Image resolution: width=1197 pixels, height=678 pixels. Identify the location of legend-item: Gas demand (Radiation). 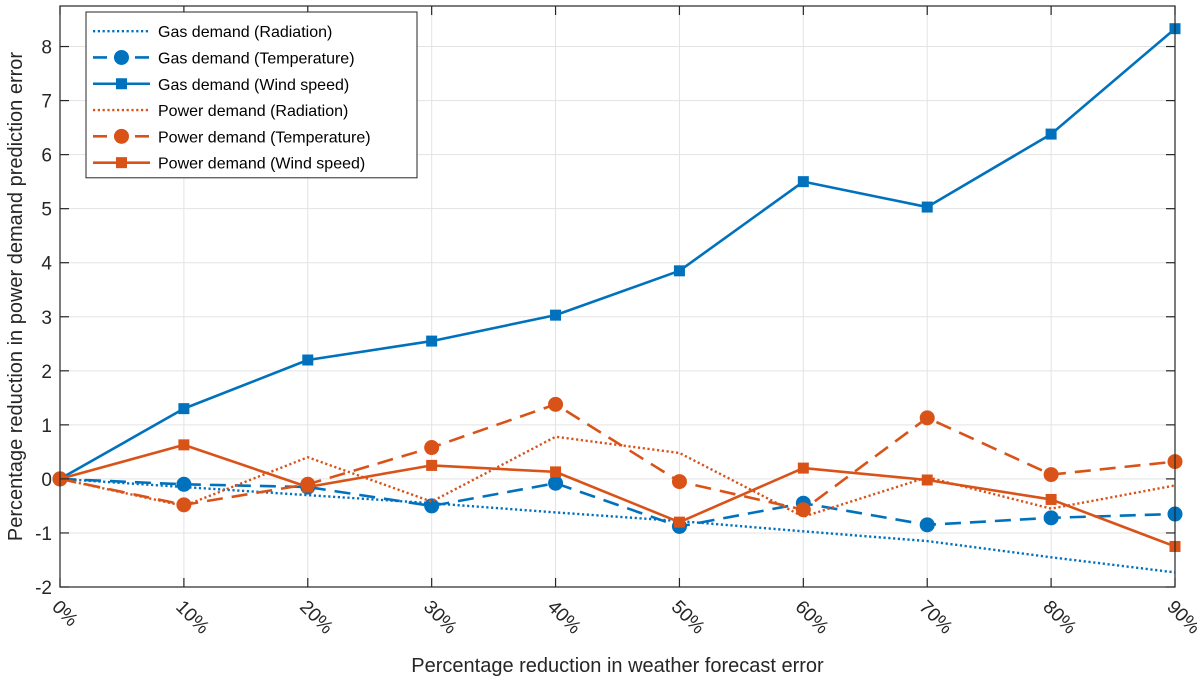
(212, 32).